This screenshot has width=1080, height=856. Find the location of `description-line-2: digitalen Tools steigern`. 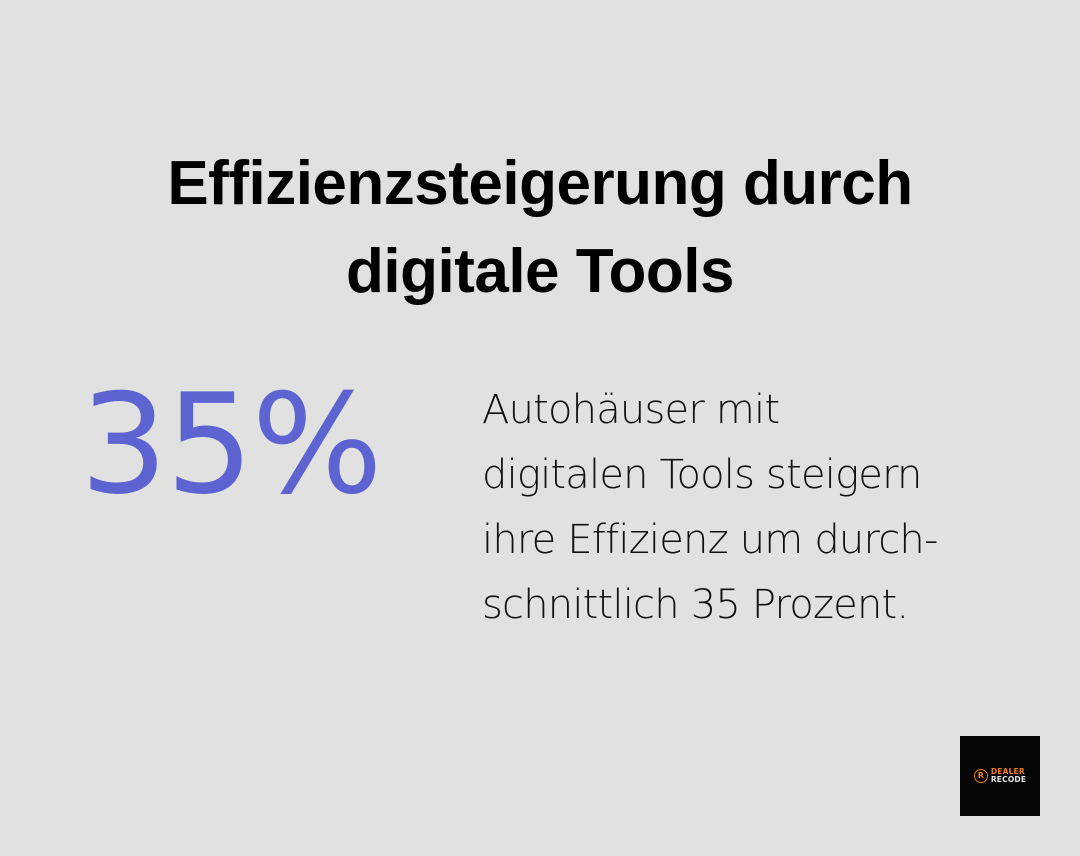

description-line-2: digitalen Tools steigern is located at coordinates (702, 475).